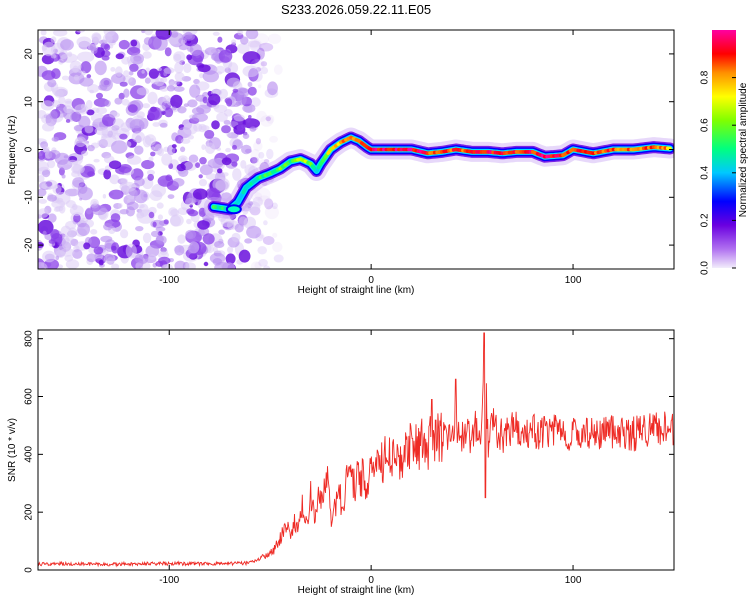 The image size is (750, 600). What do you see at coordinates (705, 268) in the screenshot?
I see `colorbar-tick-label: 0.0` at bounding box center [705, 268].